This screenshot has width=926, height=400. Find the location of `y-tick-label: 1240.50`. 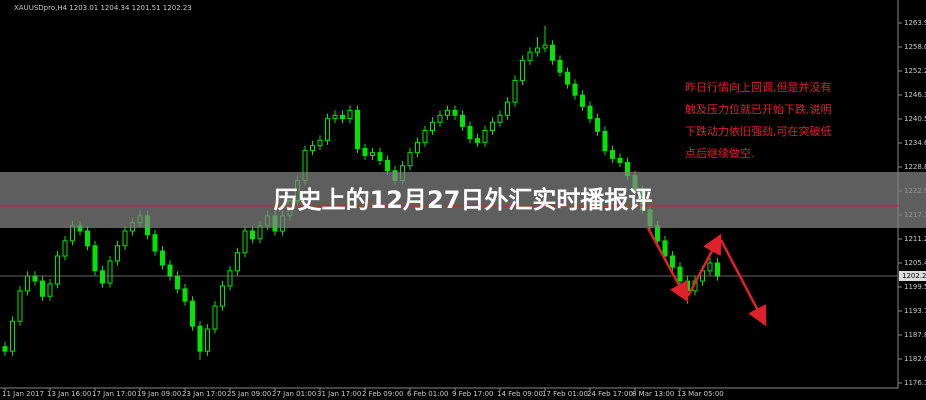

y-tick-label: 1240.50 is located at coordinates (915, 119).